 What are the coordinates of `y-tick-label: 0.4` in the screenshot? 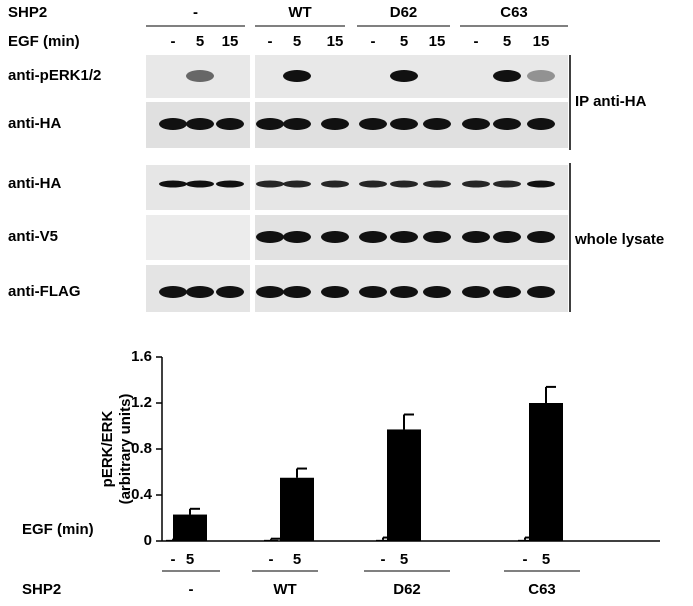 It's located at (142, 494).